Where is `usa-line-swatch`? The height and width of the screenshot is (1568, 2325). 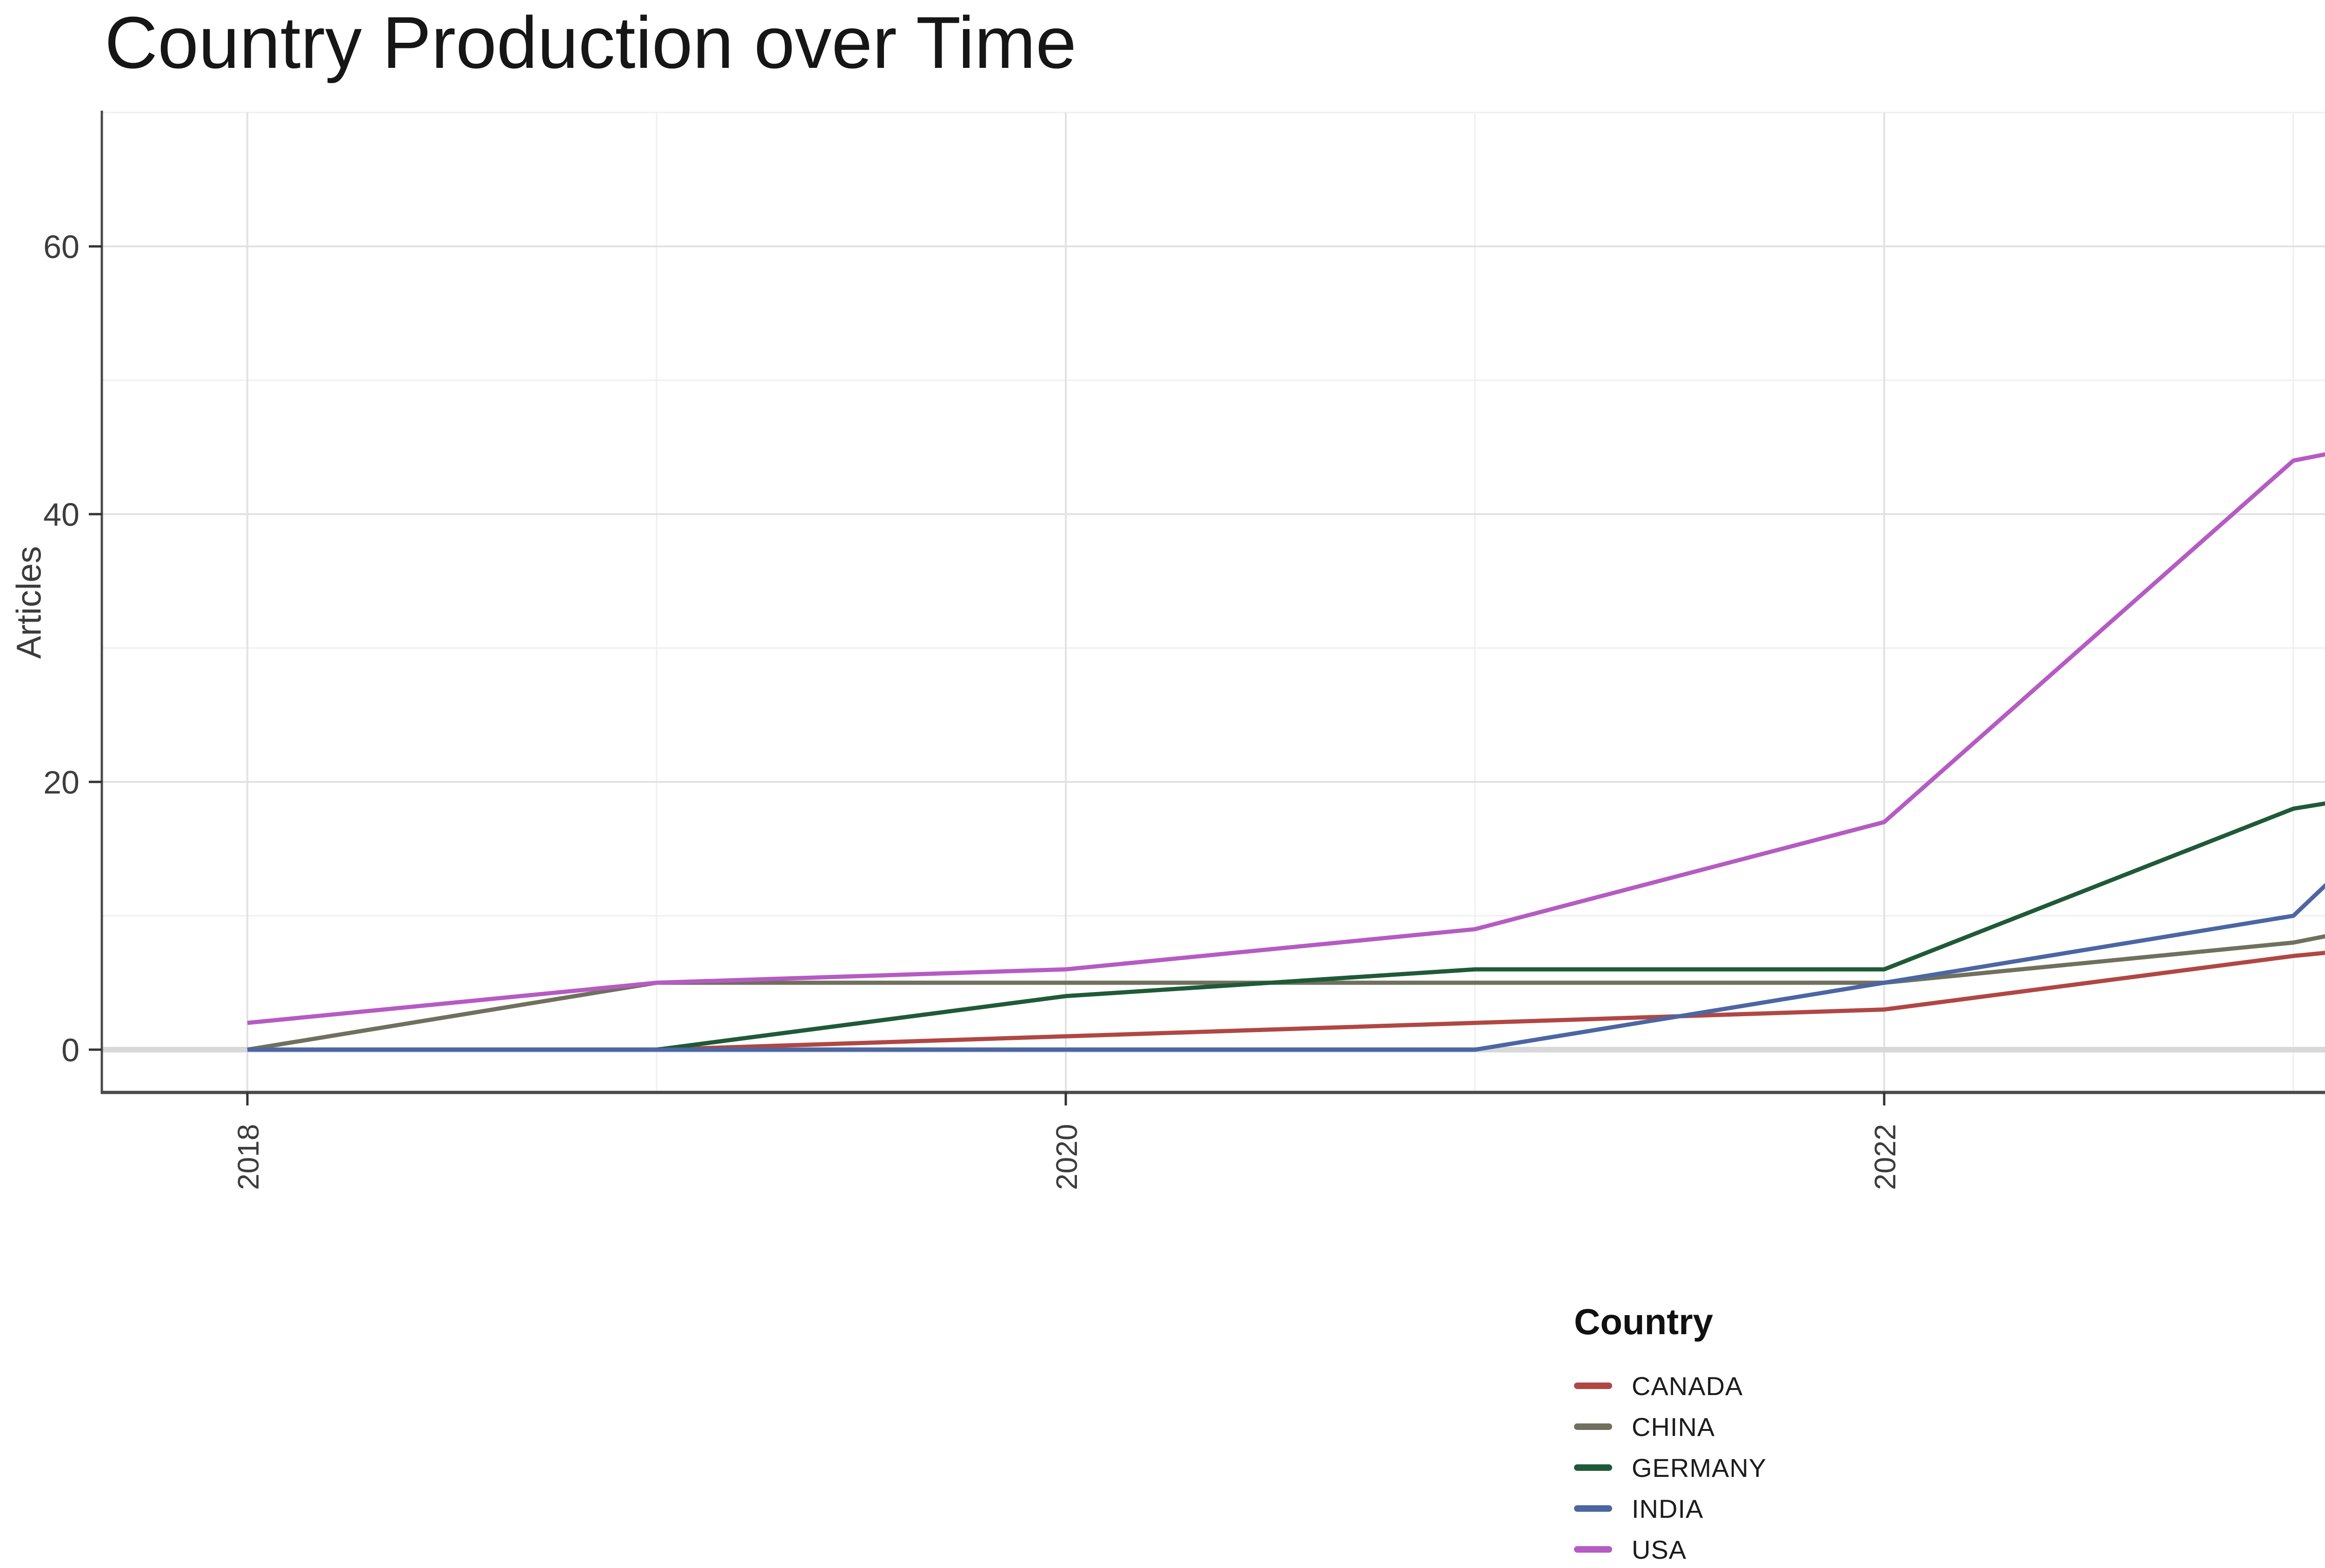 usa-line-swatch is located at coordinates (1593, 1549).